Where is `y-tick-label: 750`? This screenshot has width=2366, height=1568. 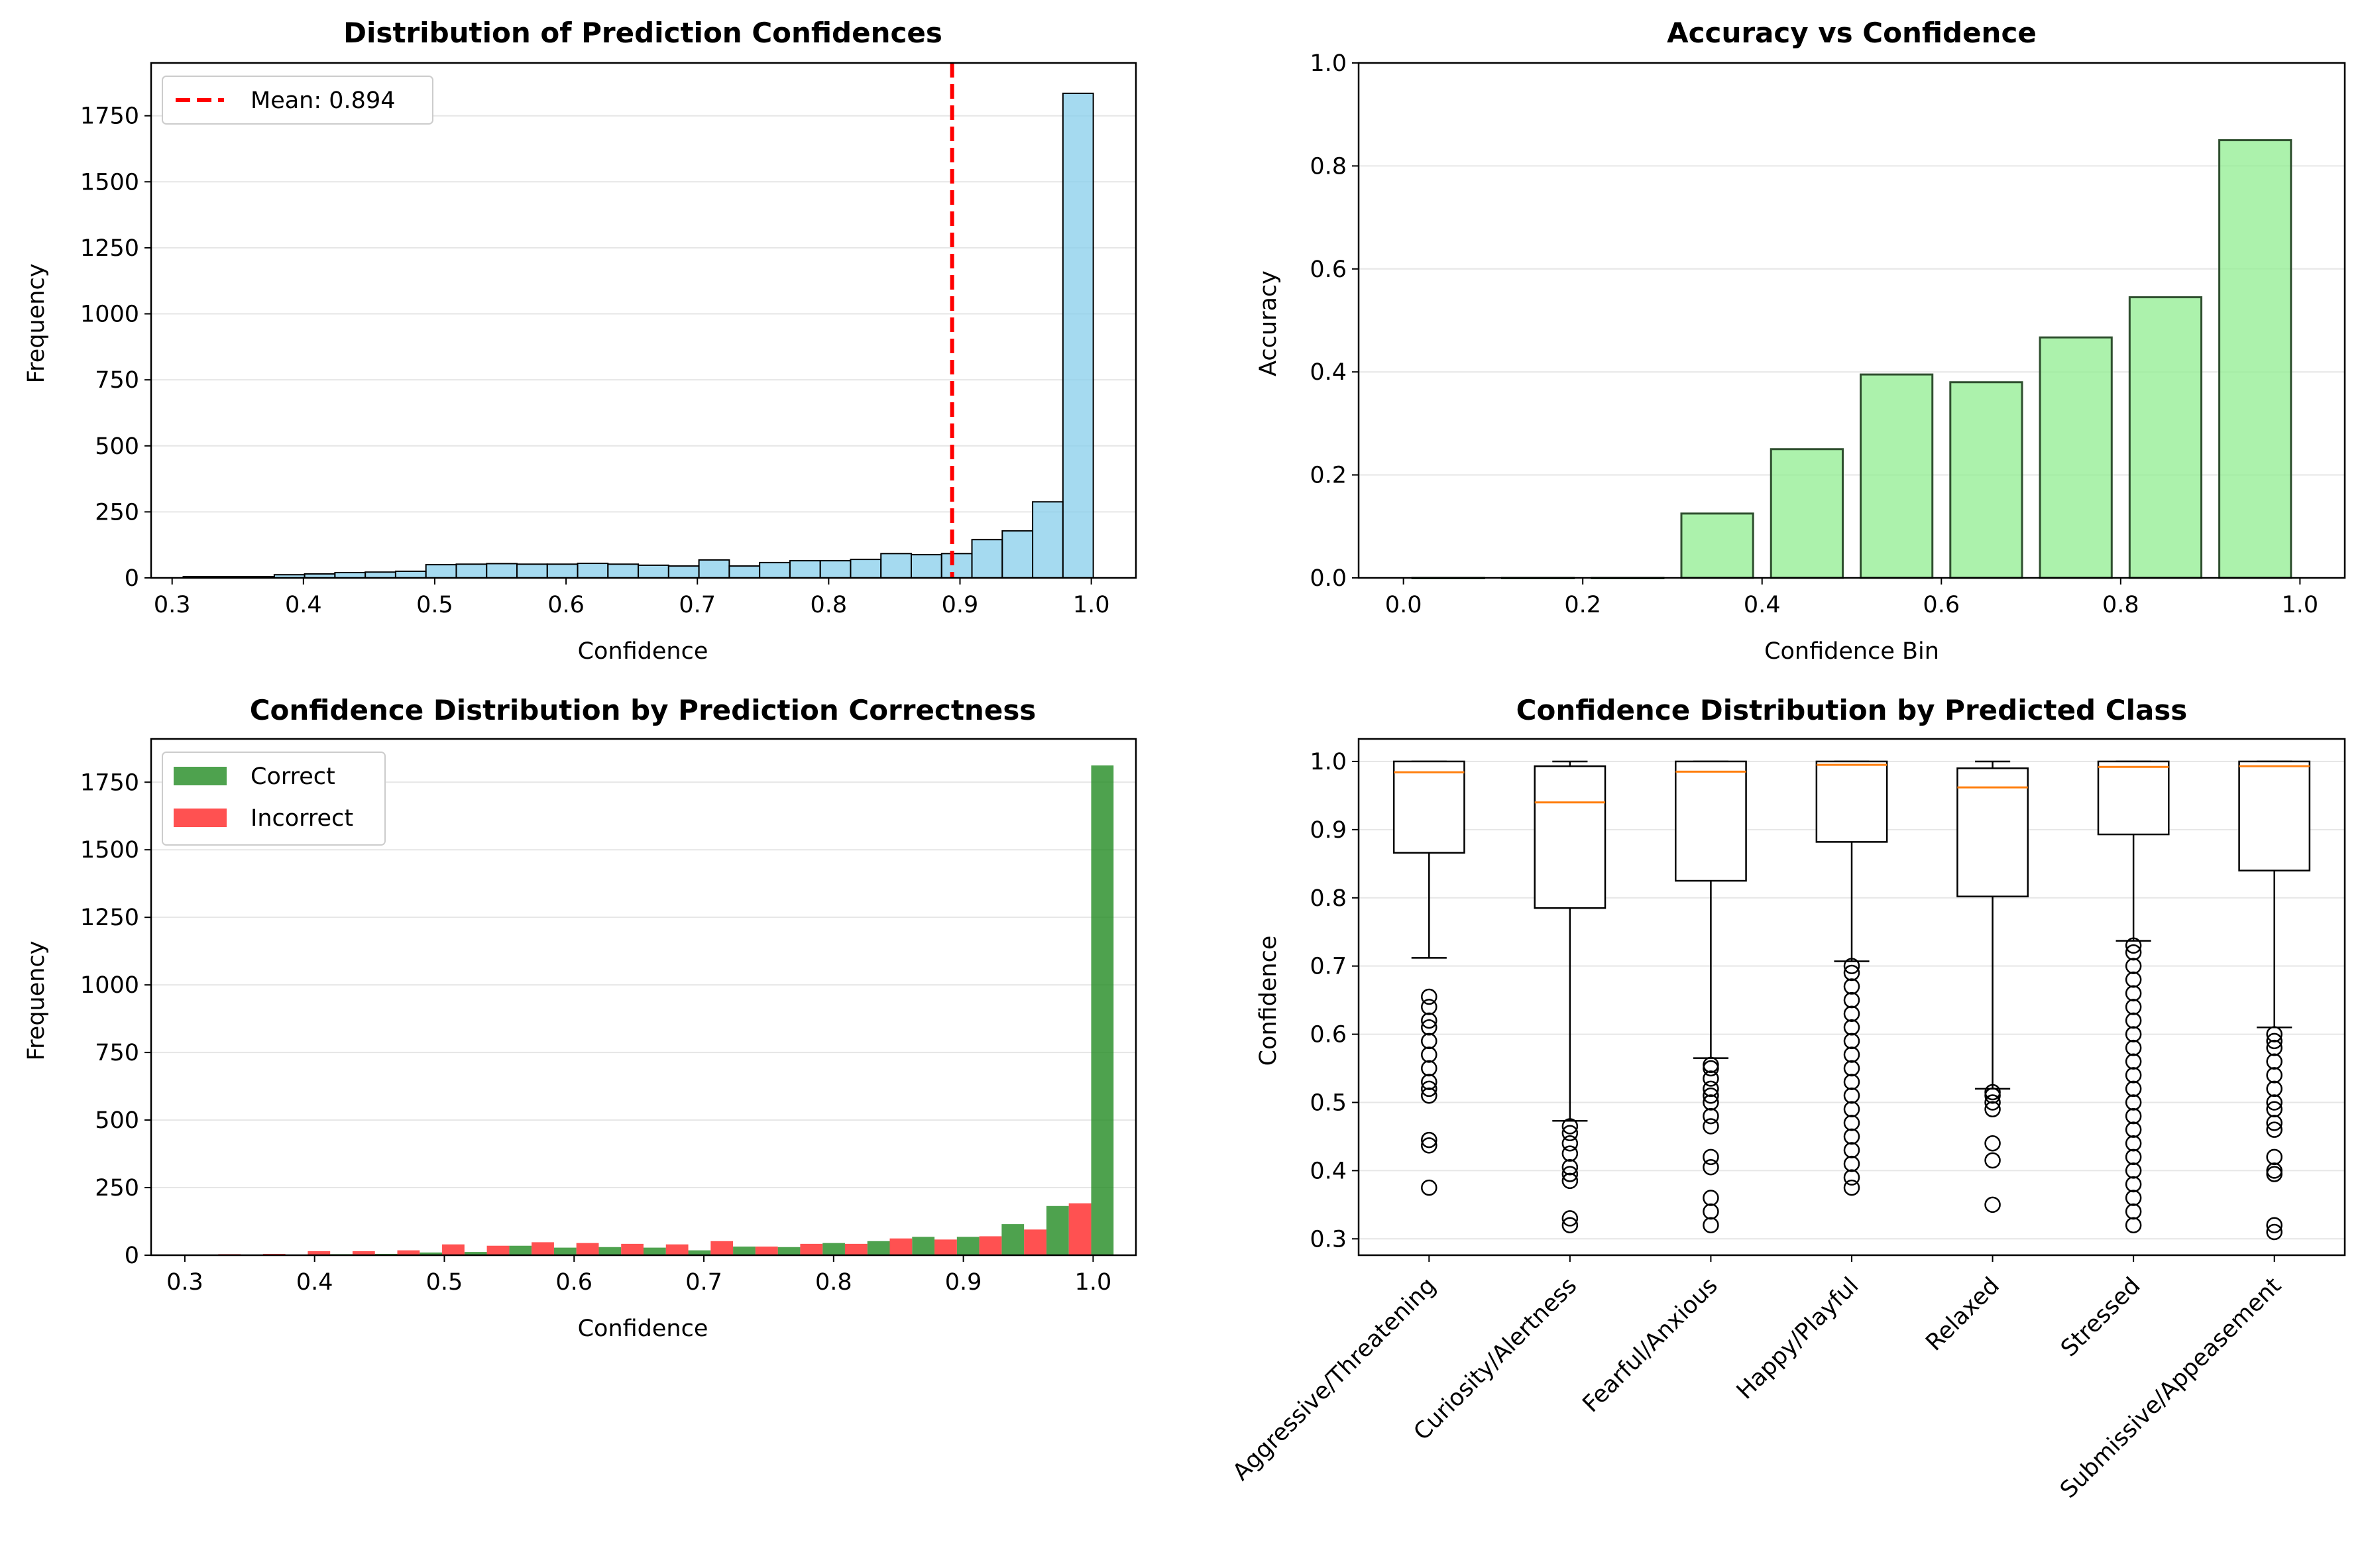
y-tick-label: 750 is located at coordinates (117, 381).